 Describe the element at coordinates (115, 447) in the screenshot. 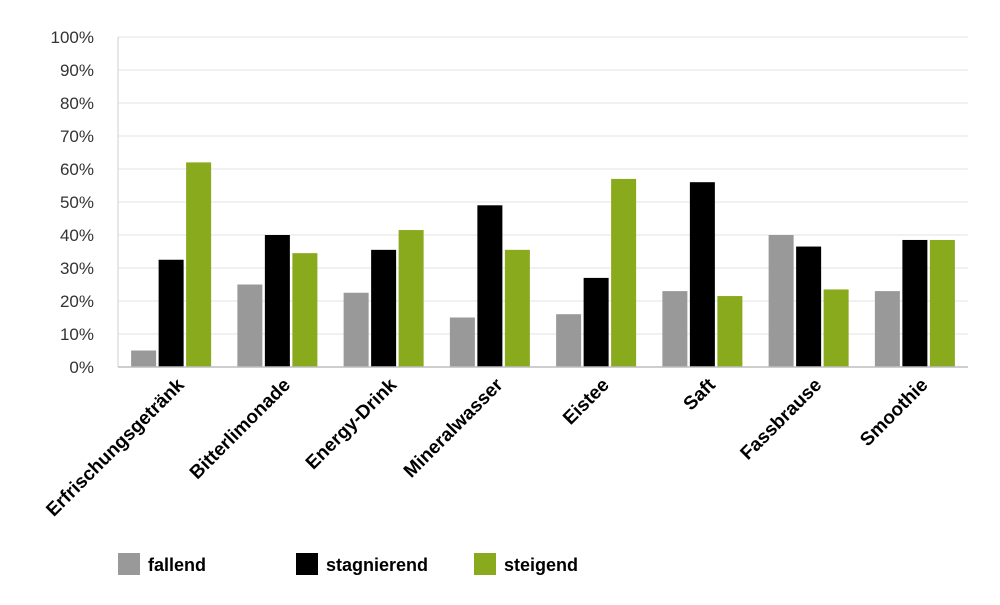

I see `x-tick-label: Erfrischungsgetränk` at that location.